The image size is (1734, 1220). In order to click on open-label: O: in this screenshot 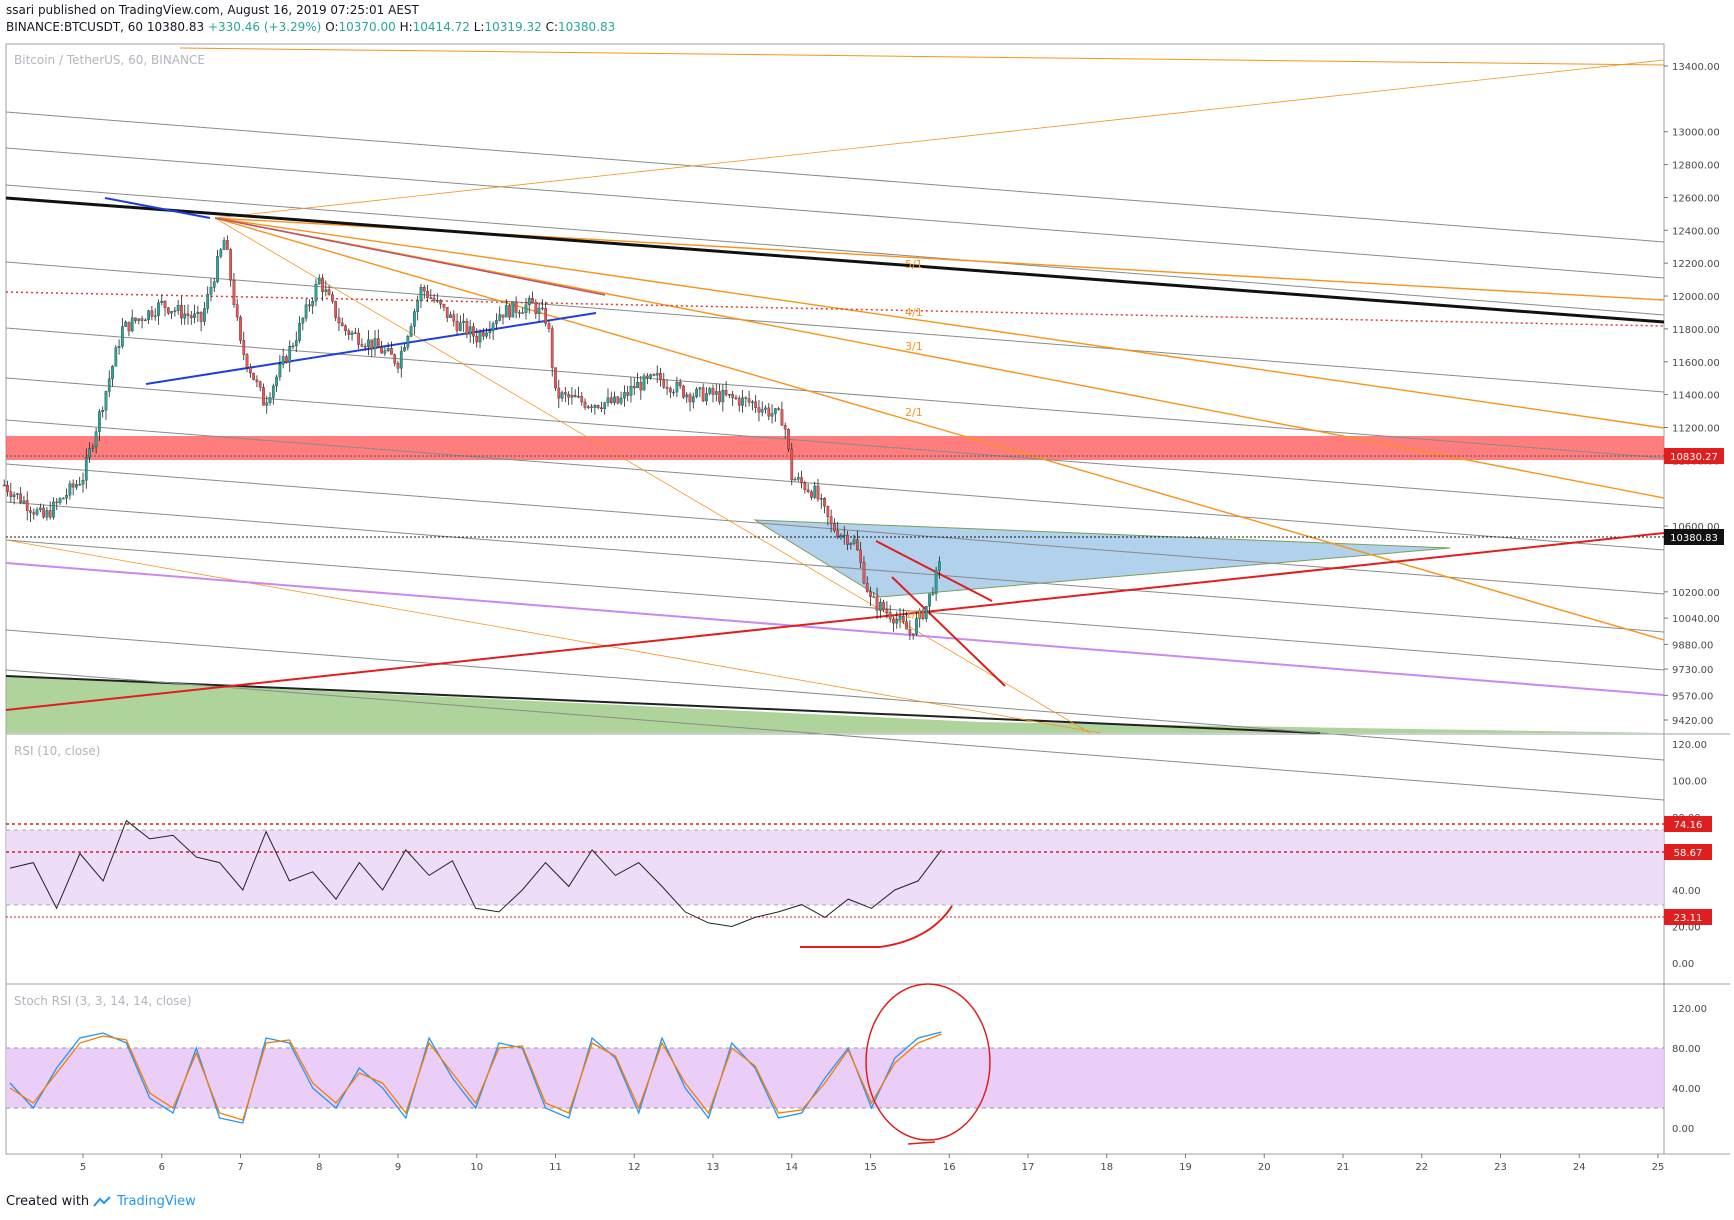, I will do `click(332, 27)`.